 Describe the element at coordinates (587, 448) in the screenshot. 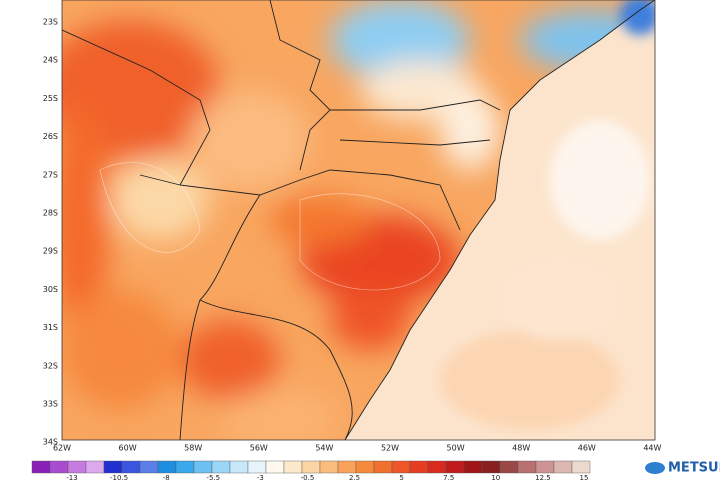

I see `lon-label: 46W` at that location.